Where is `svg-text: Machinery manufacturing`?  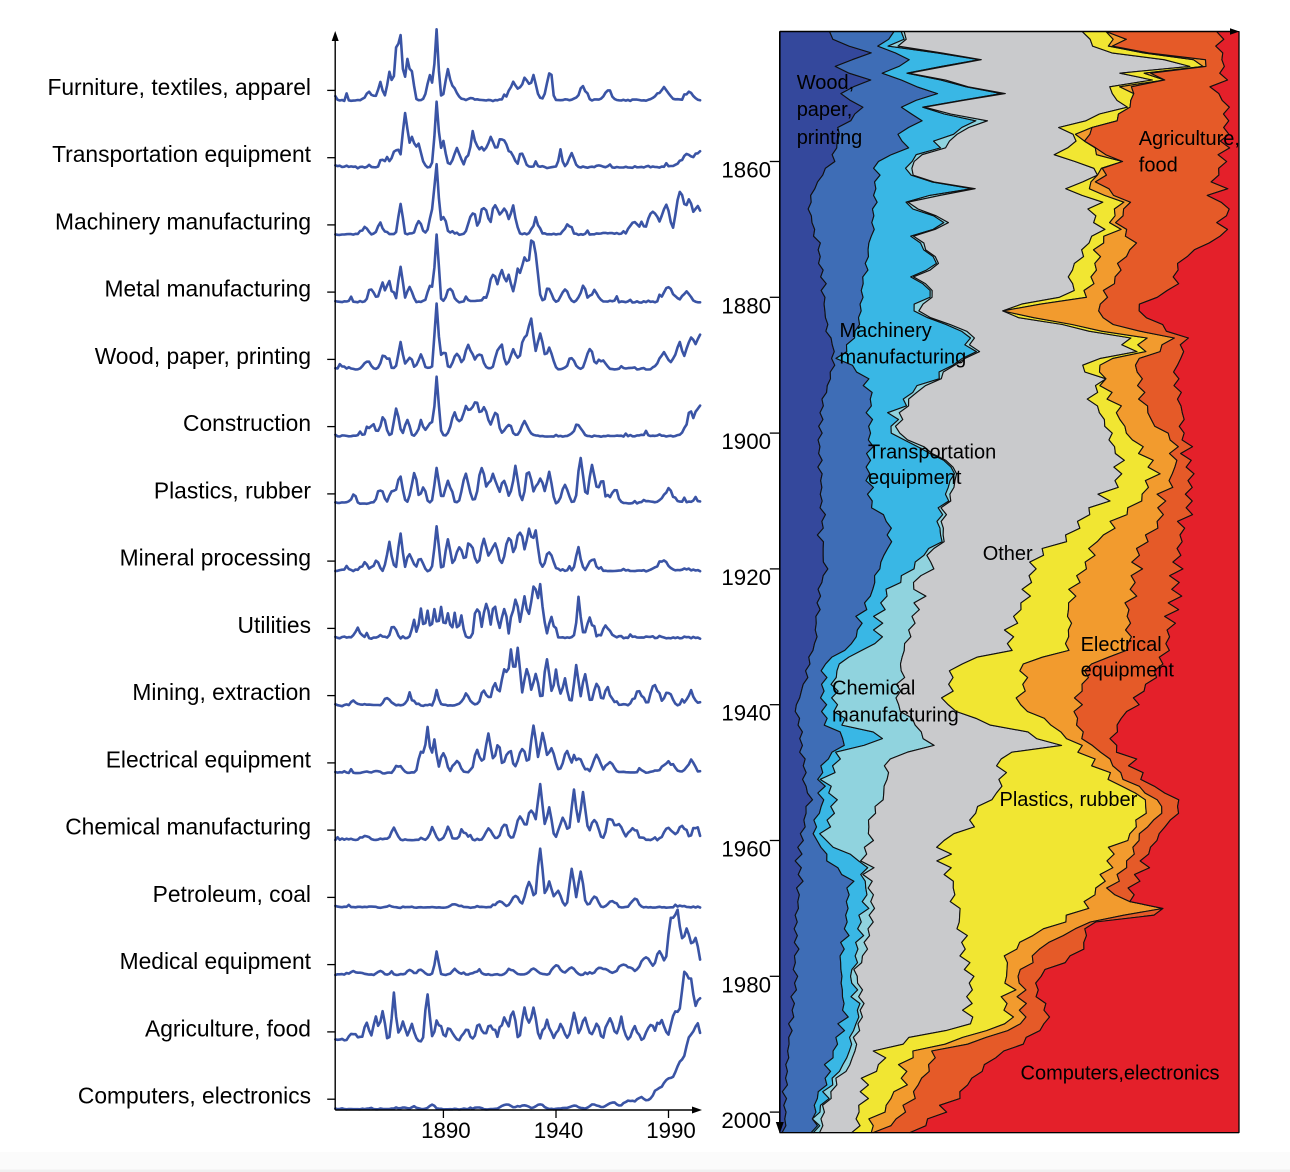 svg-text: Machinery manufacturing is located at coordinates (183, 221).